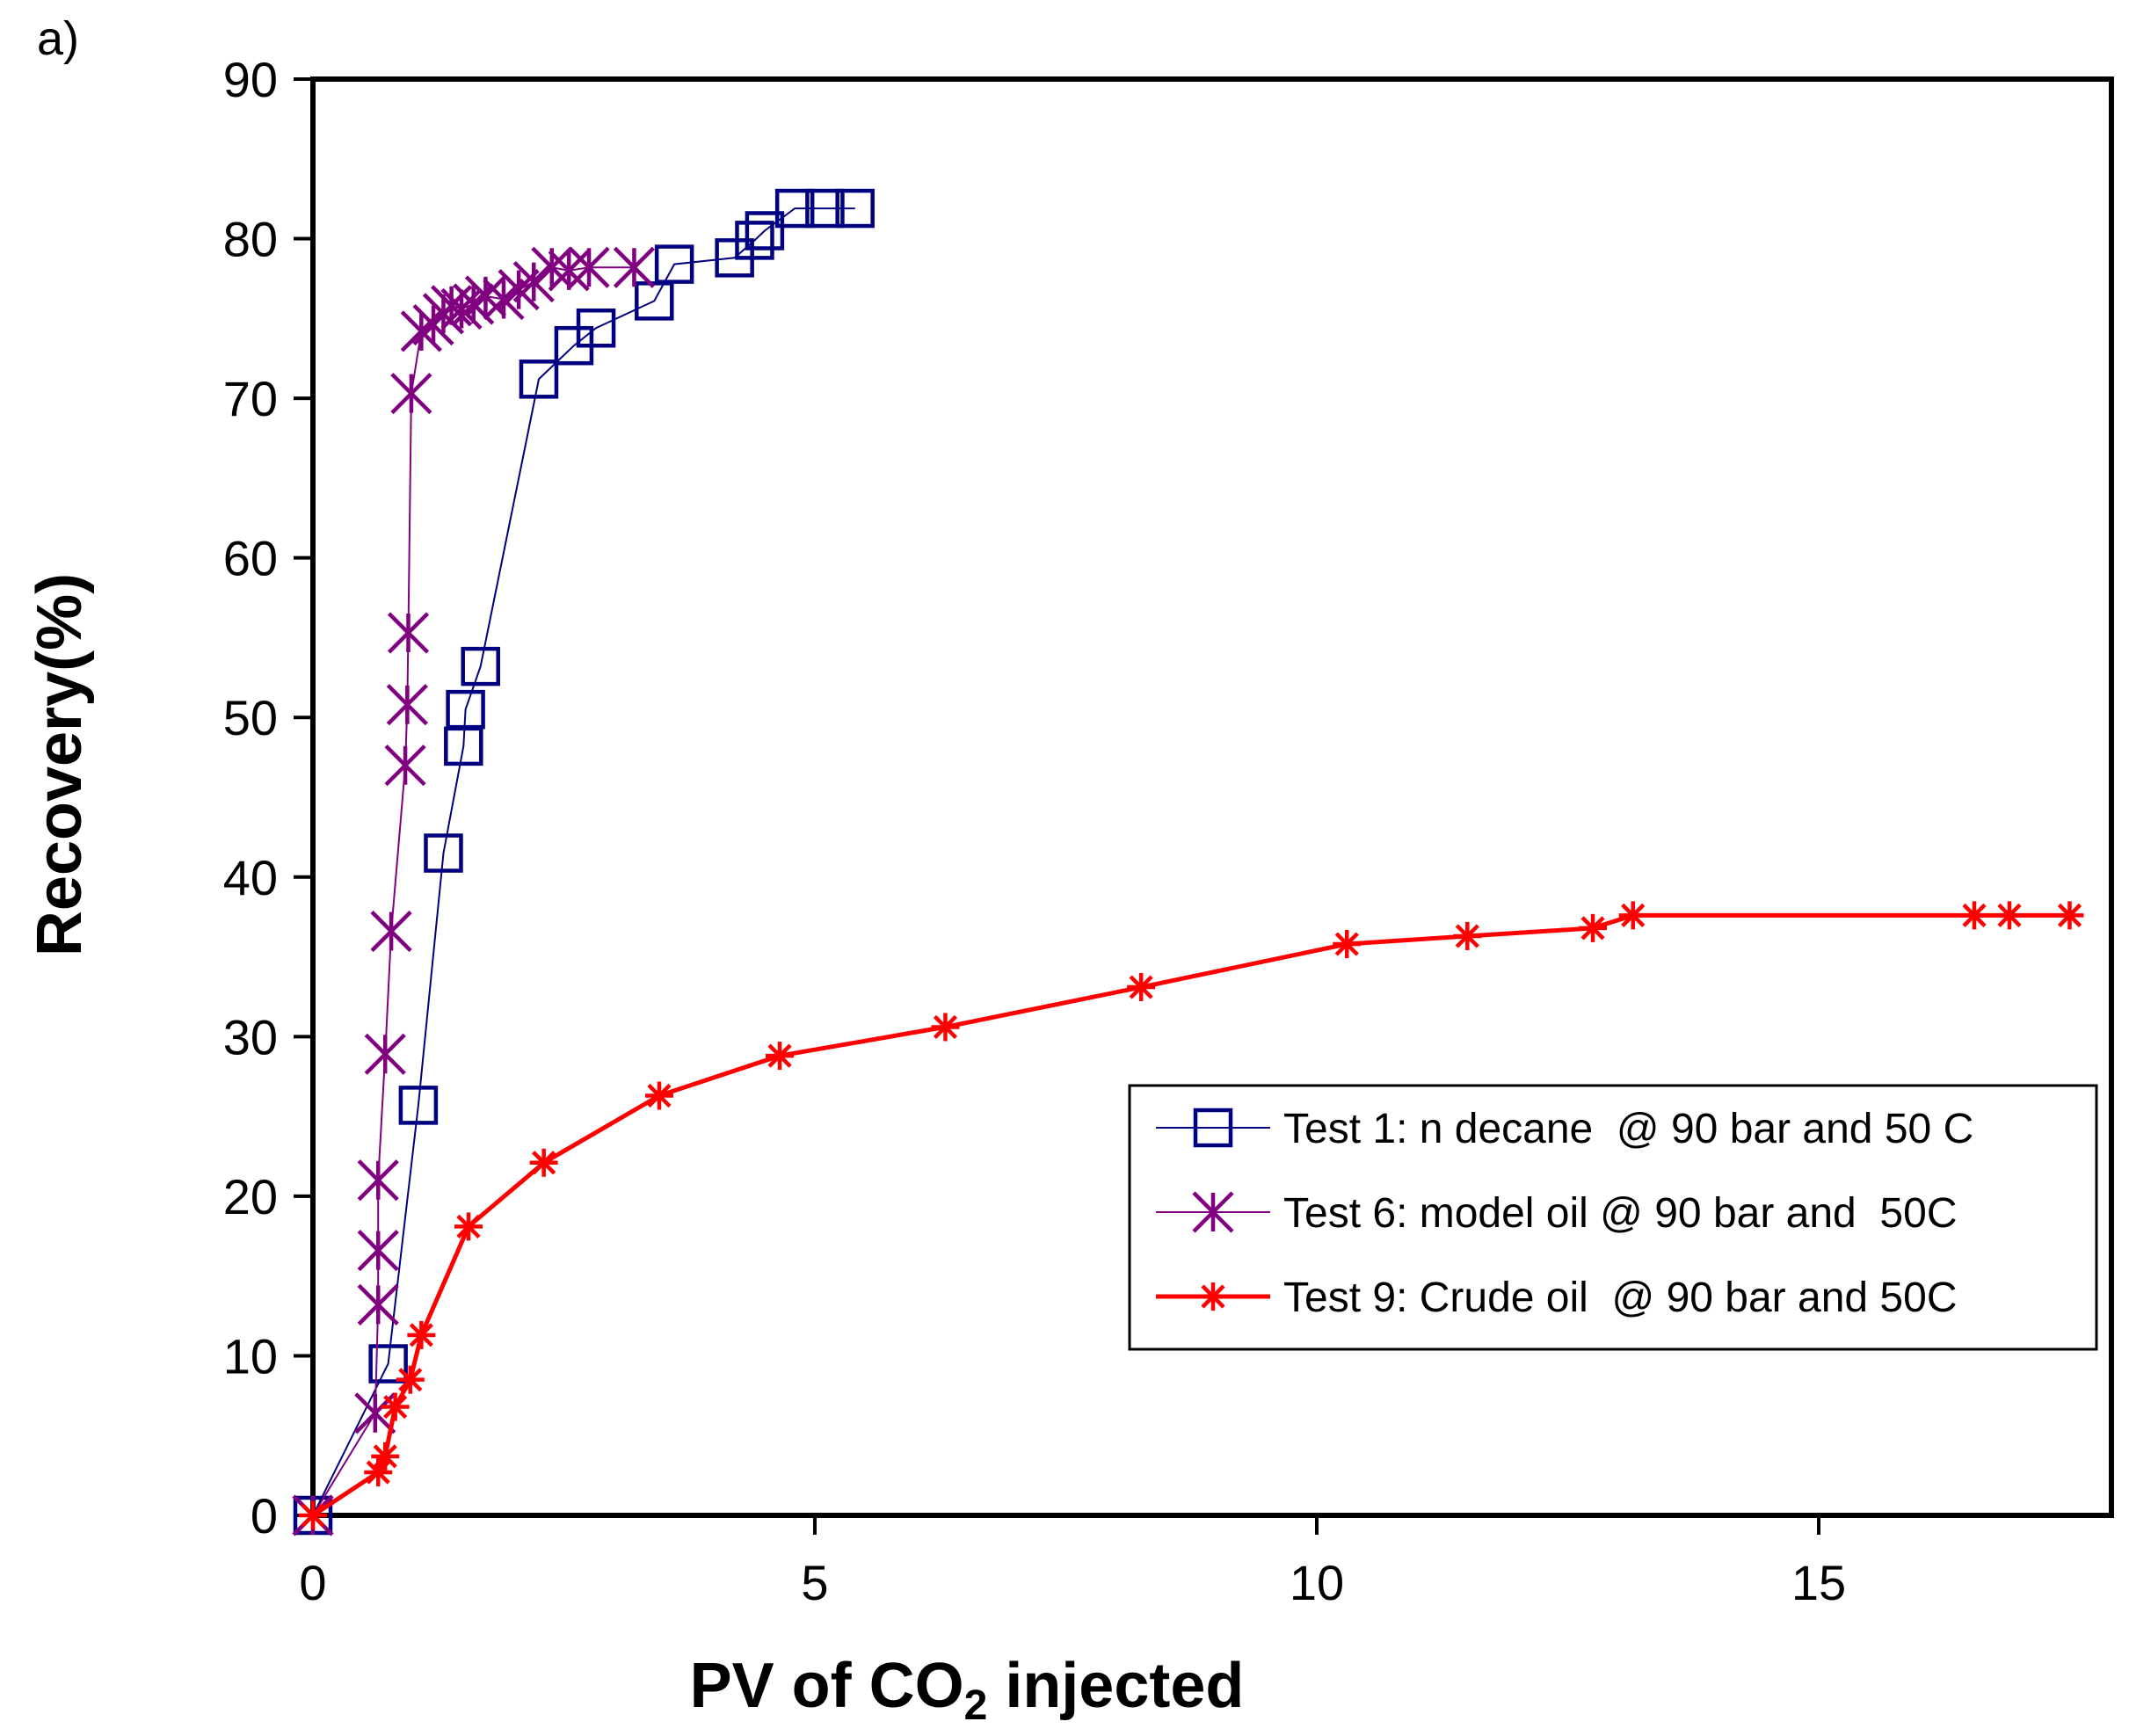 Image resolution: width=2129 pixels, height=1736 pixels. Describe the element at coordinates (976, 1705) in the screenshot. I see `x-axis-title-subscript: 2` at that location.